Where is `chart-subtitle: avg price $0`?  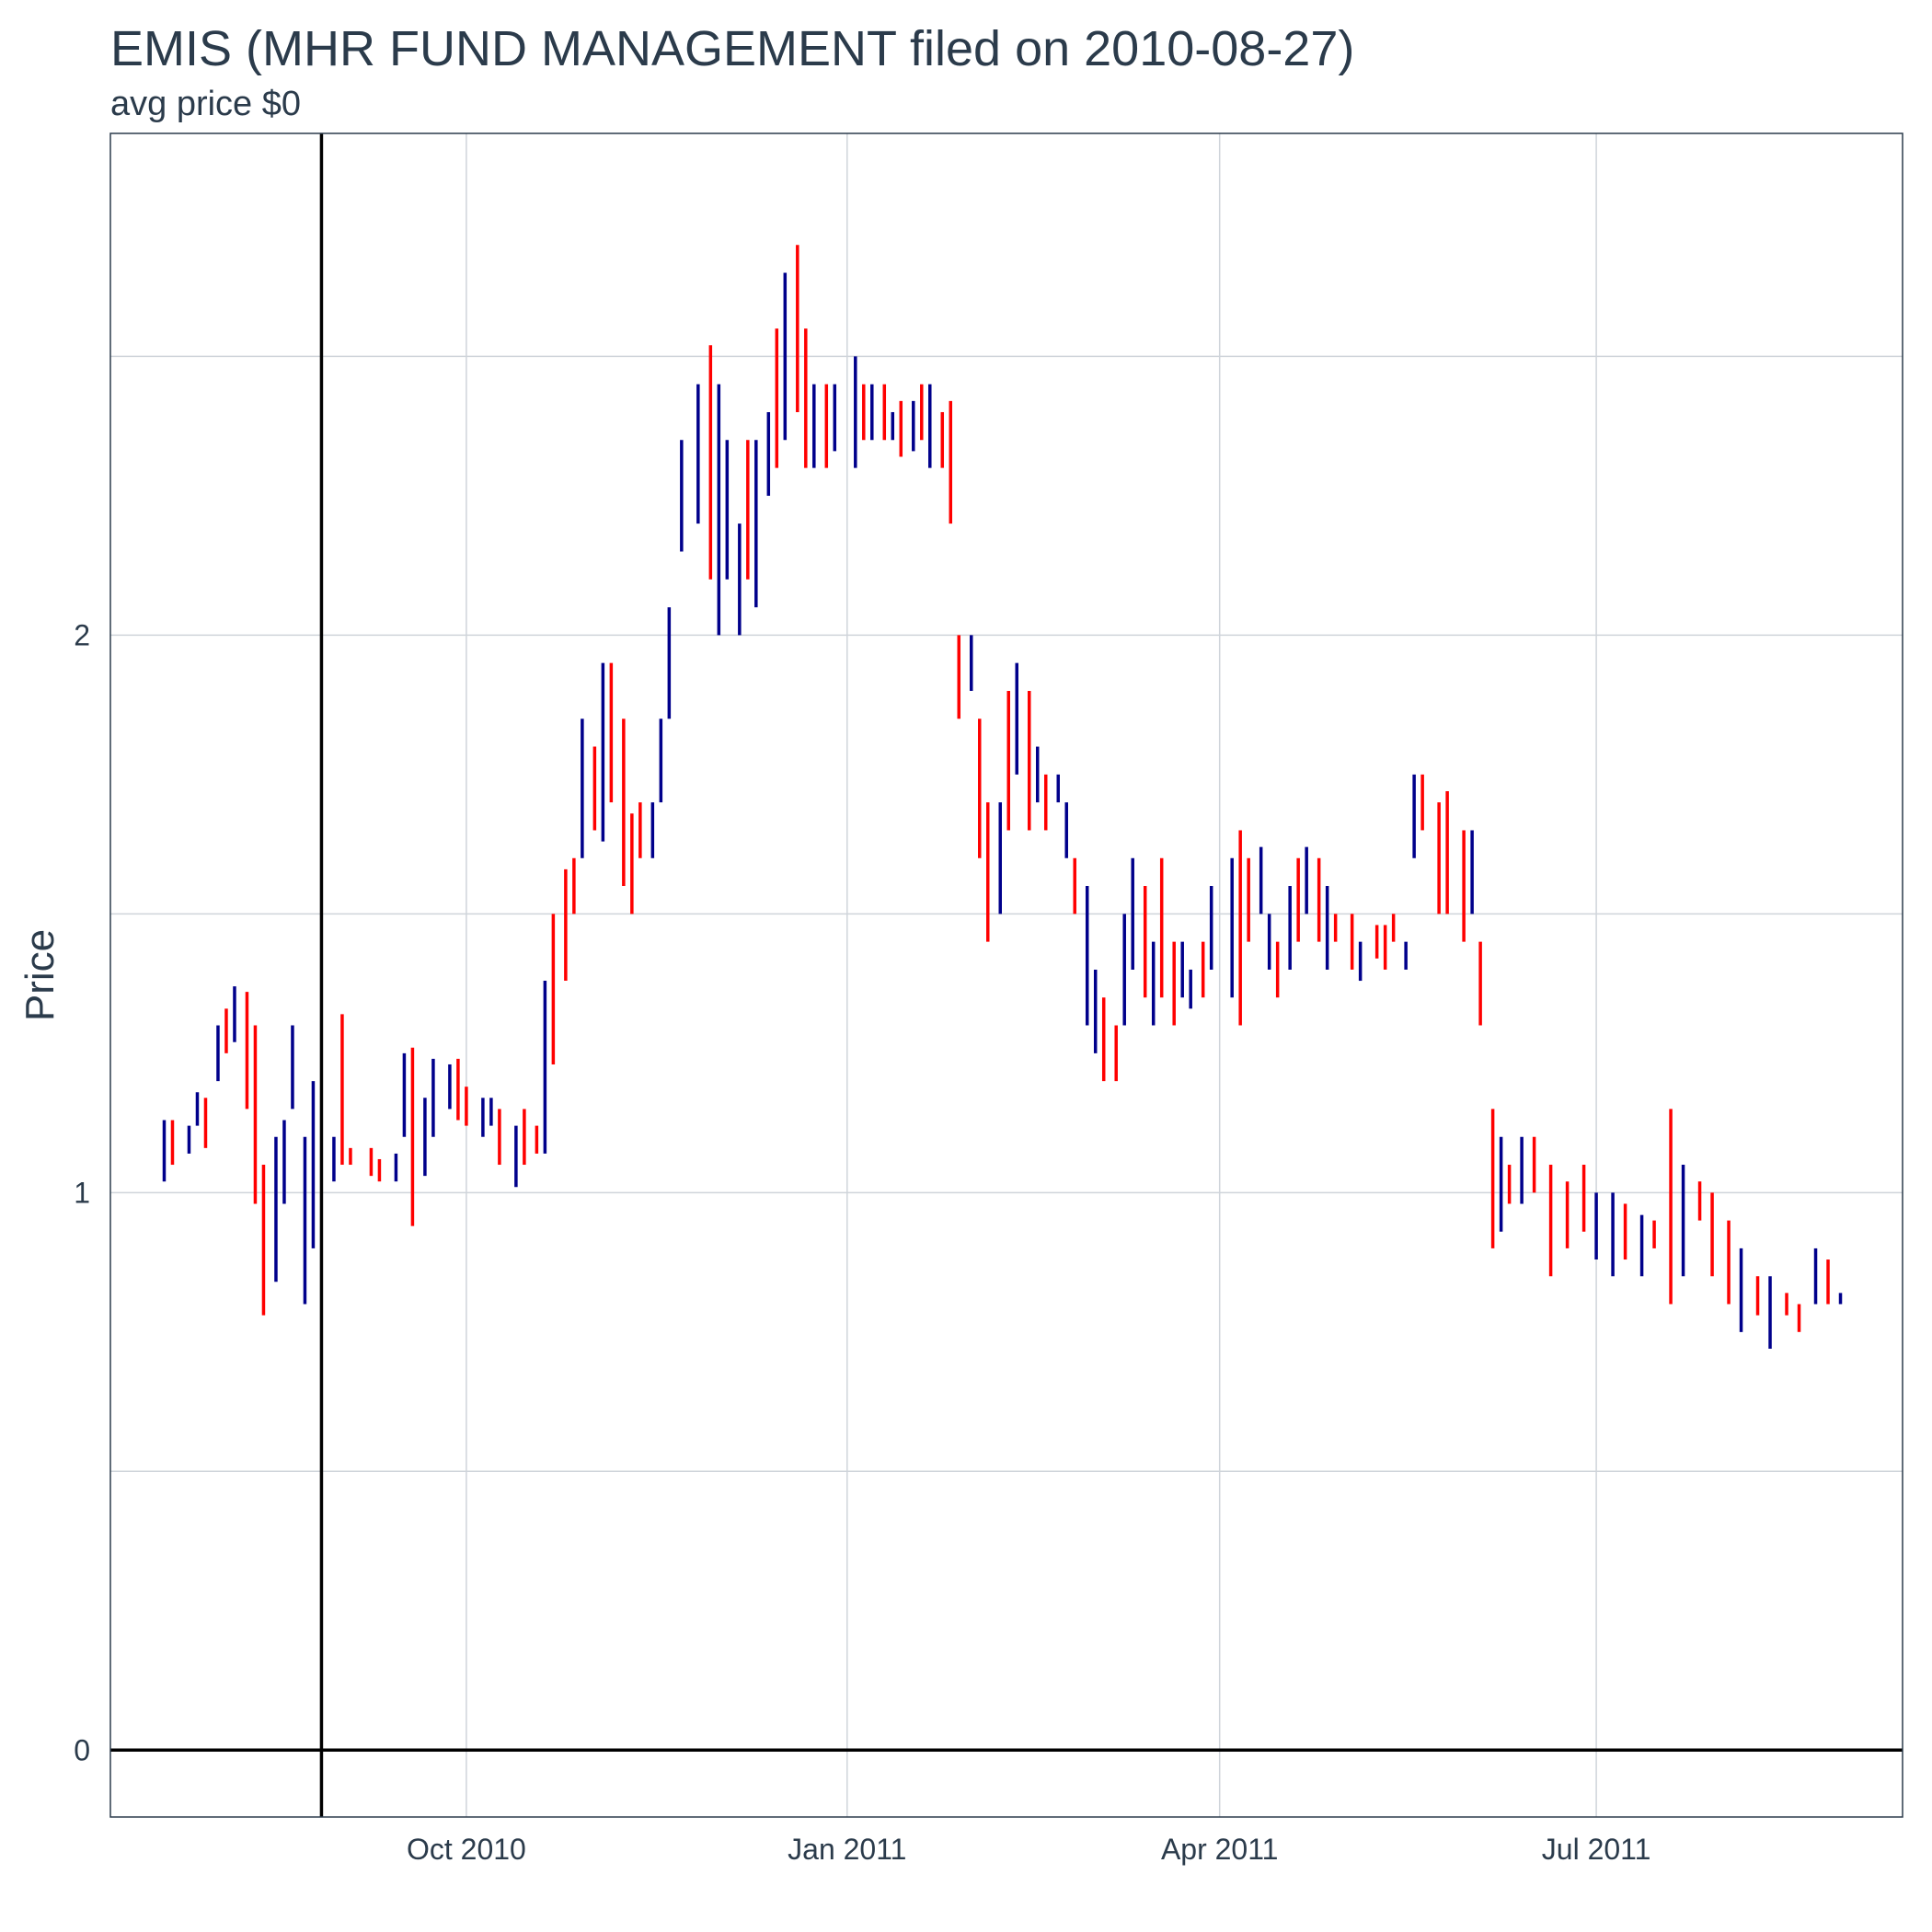
chart-subtitle: avg price $0 is located at coordinates (206, 104).